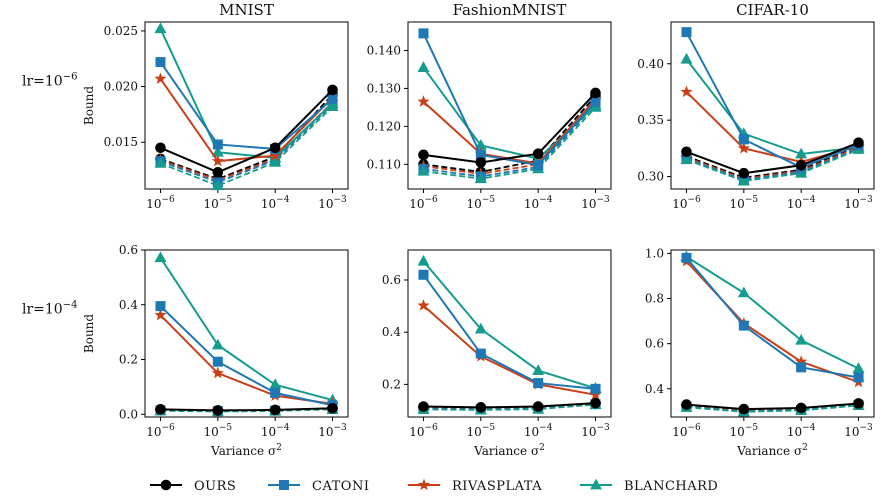 The height and width of the screenshot is (496, 890). Describe the element at coordinates (650, 177) in the screenshot. I see `y-tick-label: 0.30` at that location.